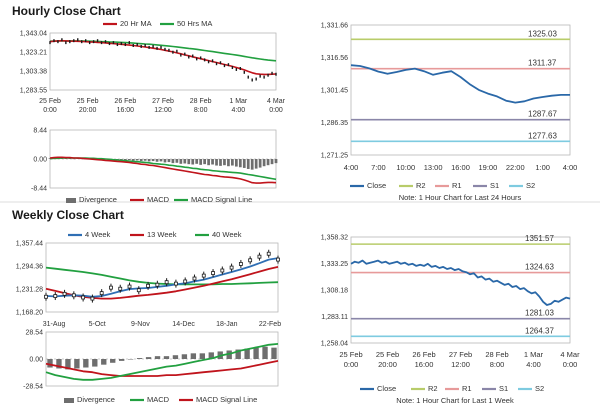 The height and width of the screenshot is (413, 600). What do you see at coordinates (270, 324) in the screenshot?
I see `weekly-price-x-tick: 22-Feb` at bounding box center [270, 324].